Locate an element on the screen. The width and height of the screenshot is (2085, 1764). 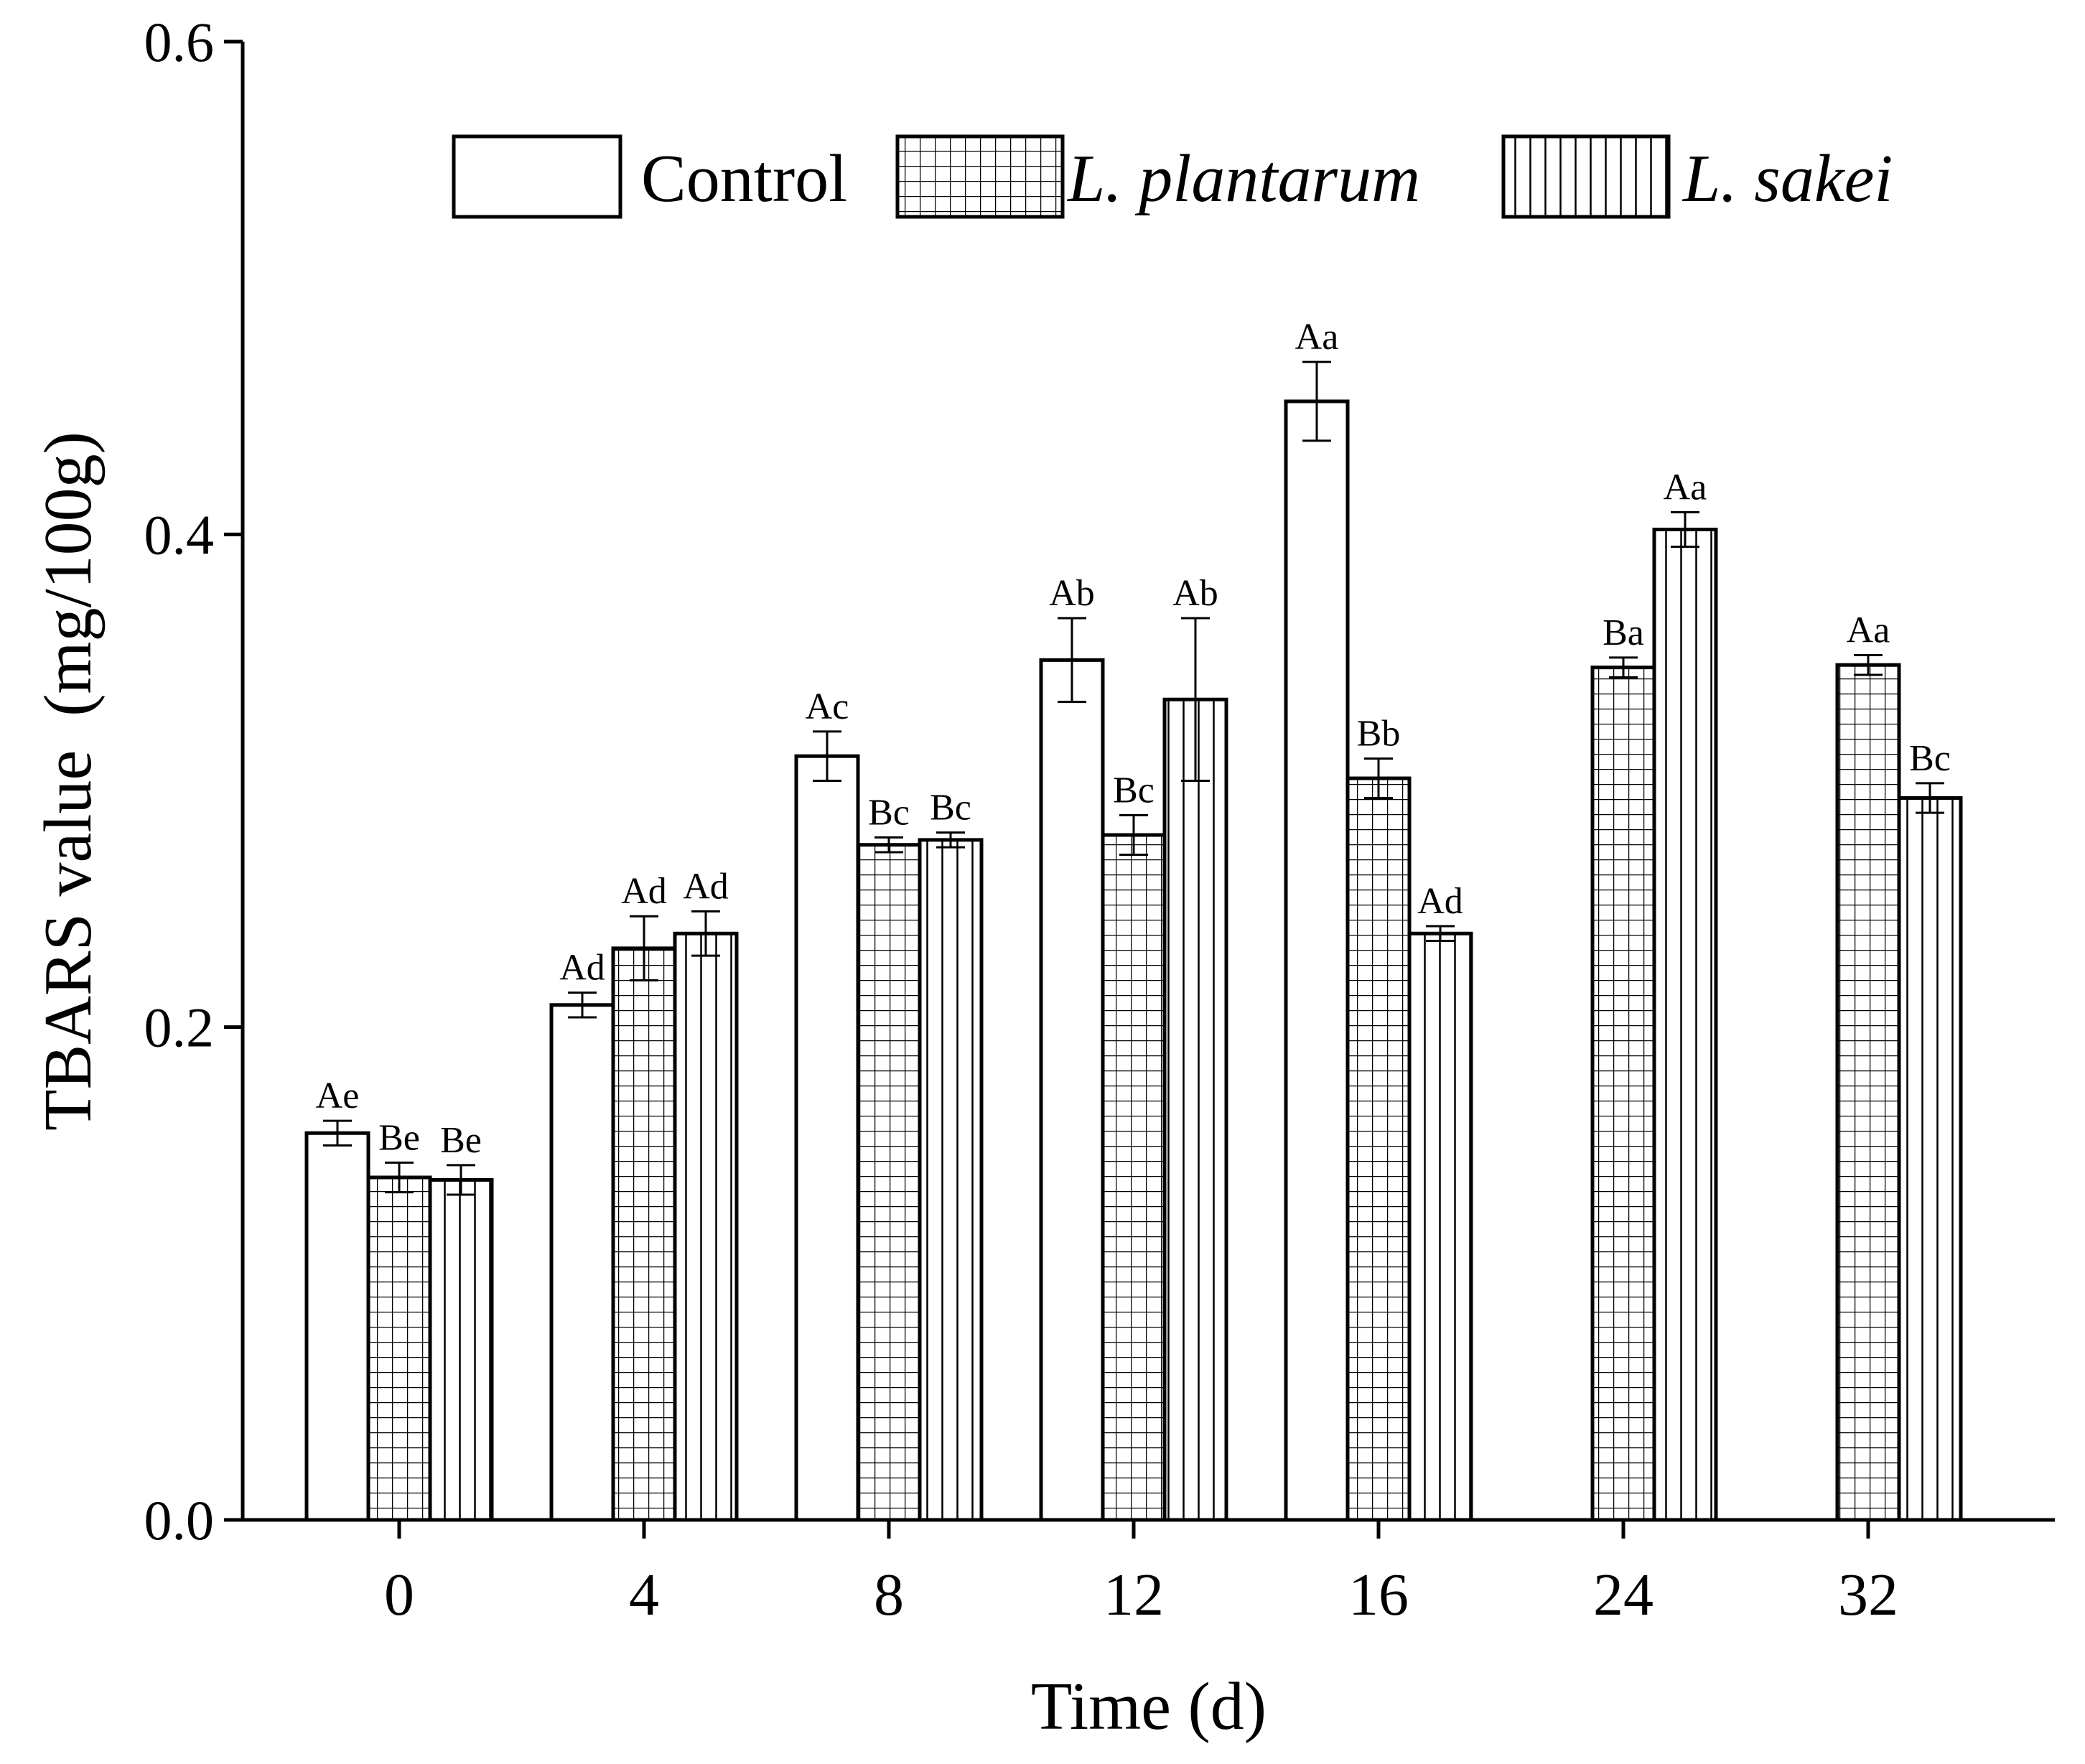
y-axis-ticks: 0.0 0.2 0.4 0.6 is located at coordinates (193, 781).